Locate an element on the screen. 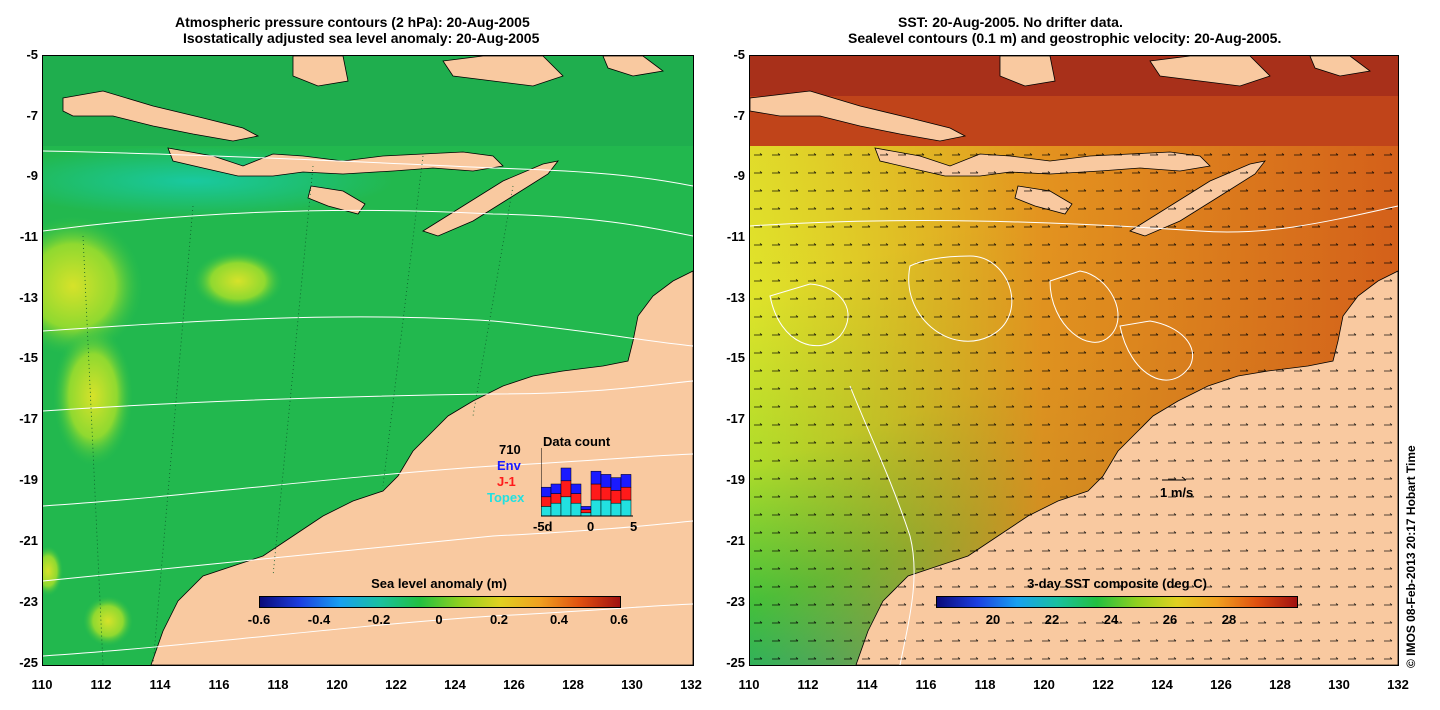 The image size is (1440, 710). lon-tick-left-12: 132 is located at coordinates (691, 684).